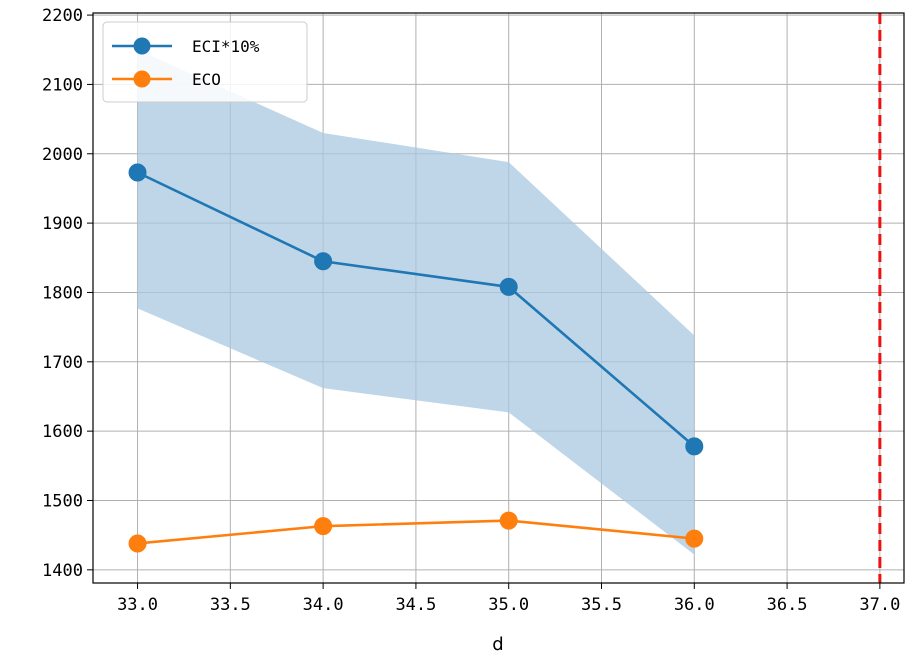 This screenshot has height=659, width=920. What do you see at coordinates (416, 532) in the screenshot?
I see `series-line` at bounding box center [416, 532].